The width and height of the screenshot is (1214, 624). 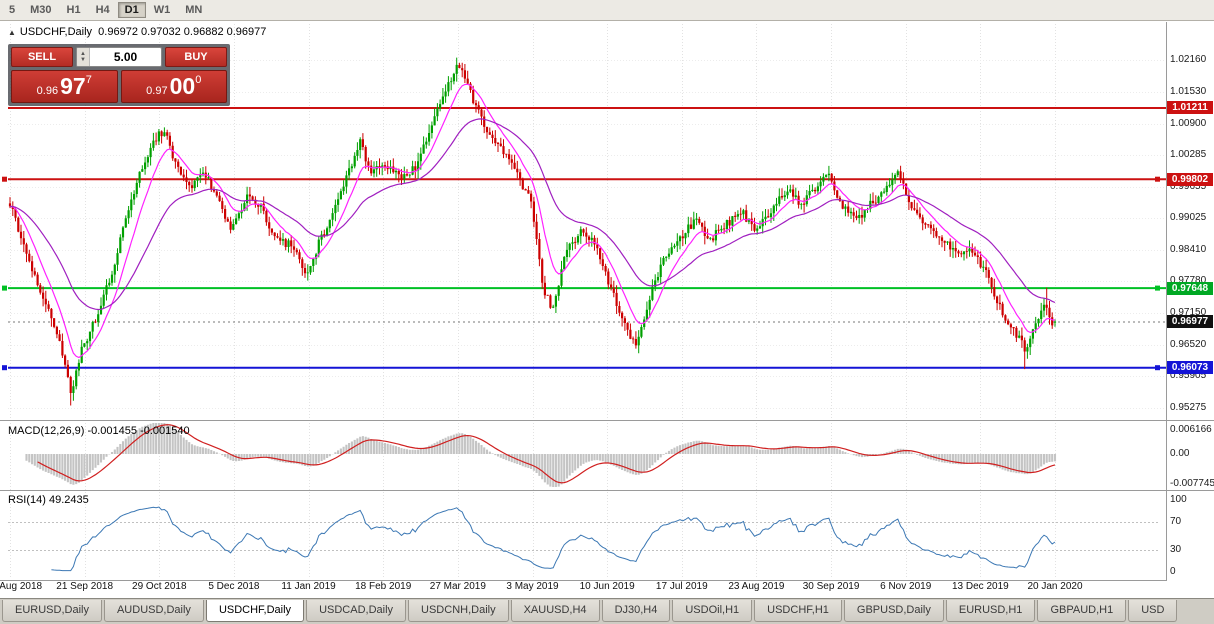 What do you see at coordinates (1188, 218) in the screenshot?
I see `price-tick-0.99025: 0.99025` at bounding box center [1188, 218].